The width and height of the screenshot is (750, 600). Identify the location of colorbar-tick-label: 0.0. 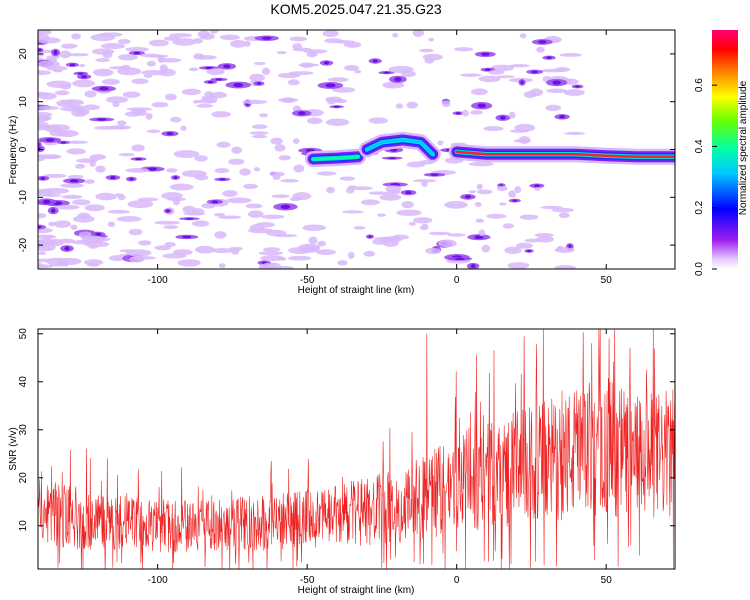
(699, 269).